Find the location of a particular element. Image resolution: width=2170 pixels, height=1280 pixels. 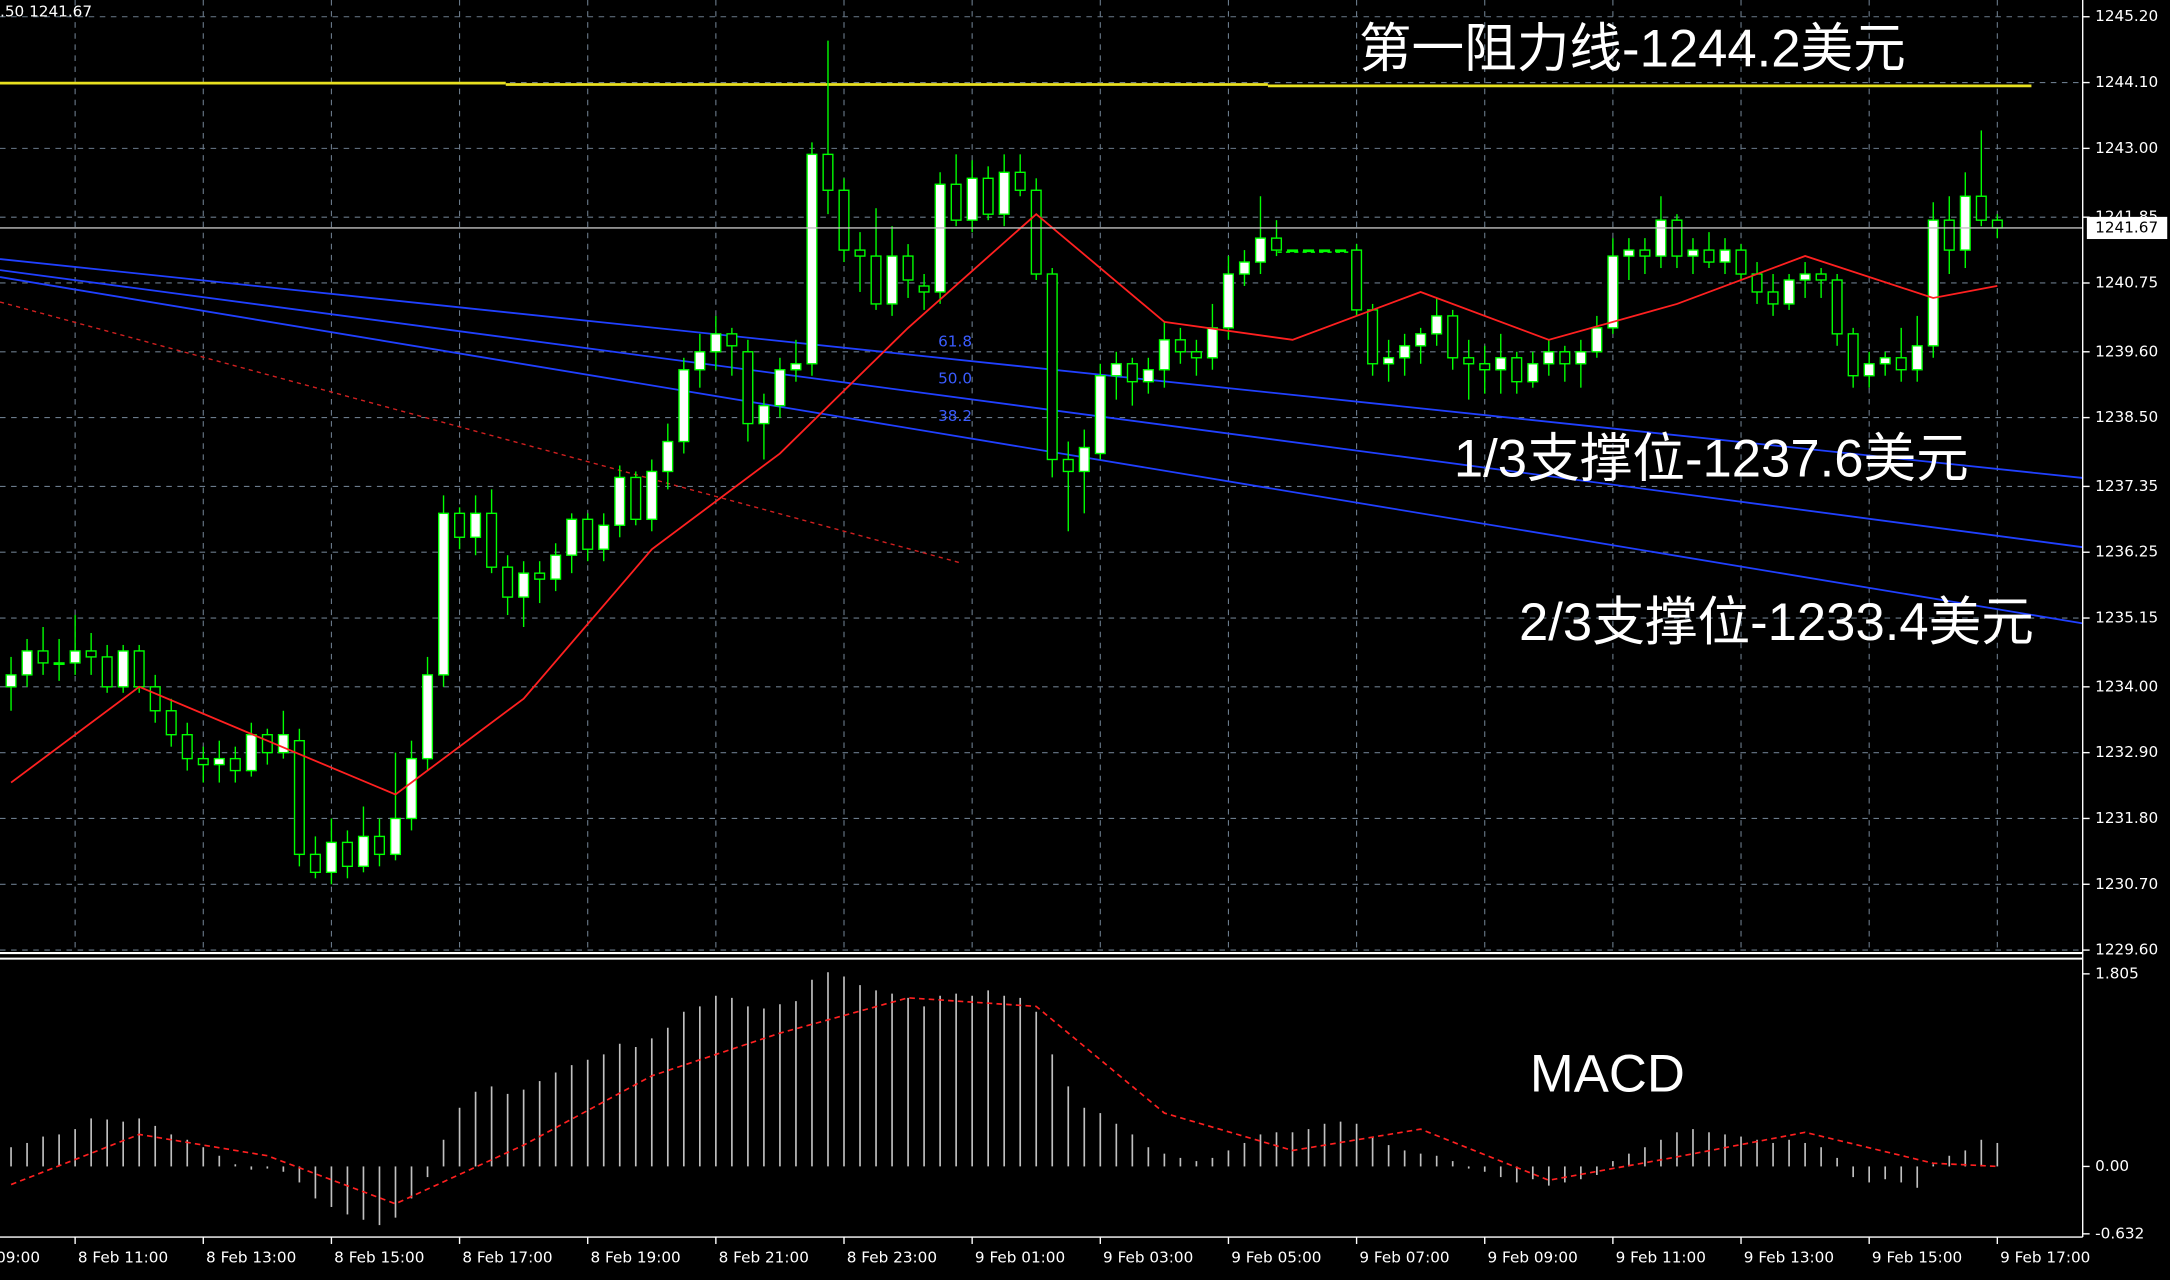

x-tick-label: 8 Feb 21:00 is located at coordinates (764, 1257).